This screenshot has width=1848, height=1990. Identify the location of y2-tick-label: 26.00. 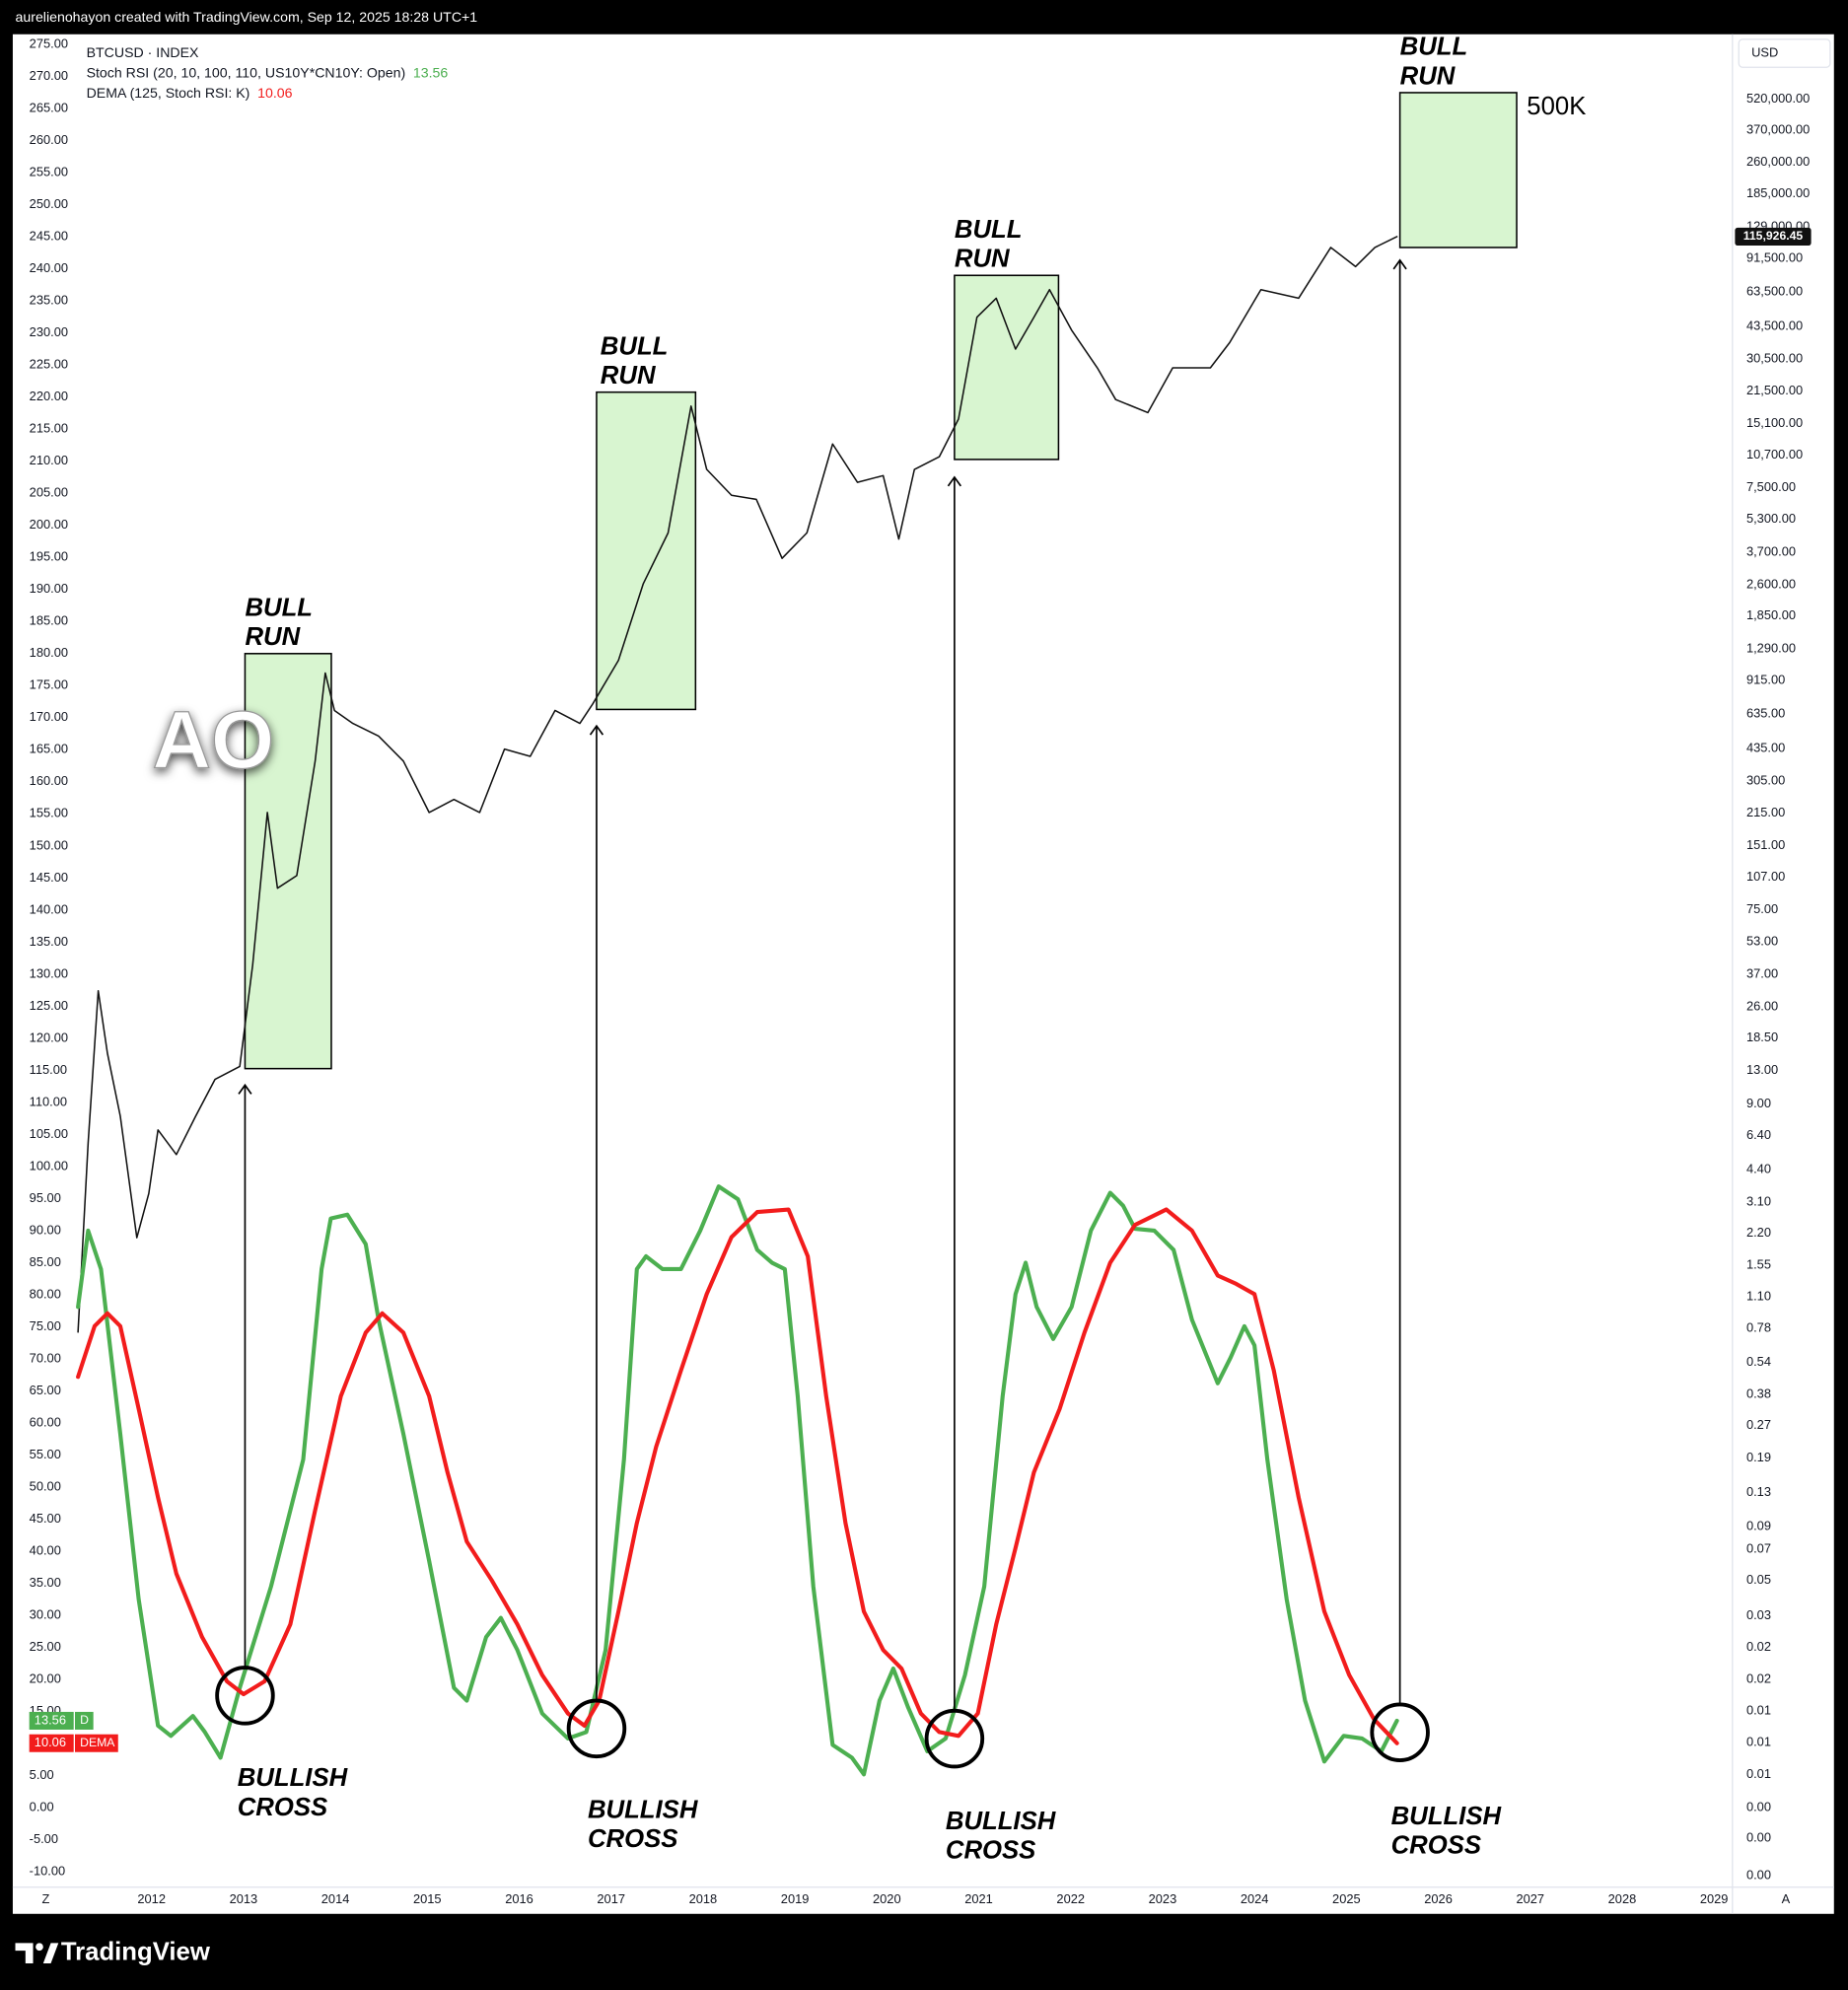
(1762, 1006).